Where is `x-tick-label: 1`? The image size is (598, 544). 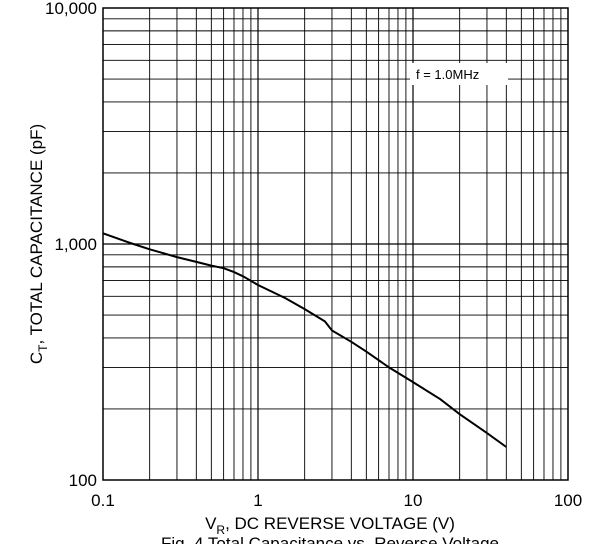 x-tick-label: 1 is located at coordinates (257, 500).